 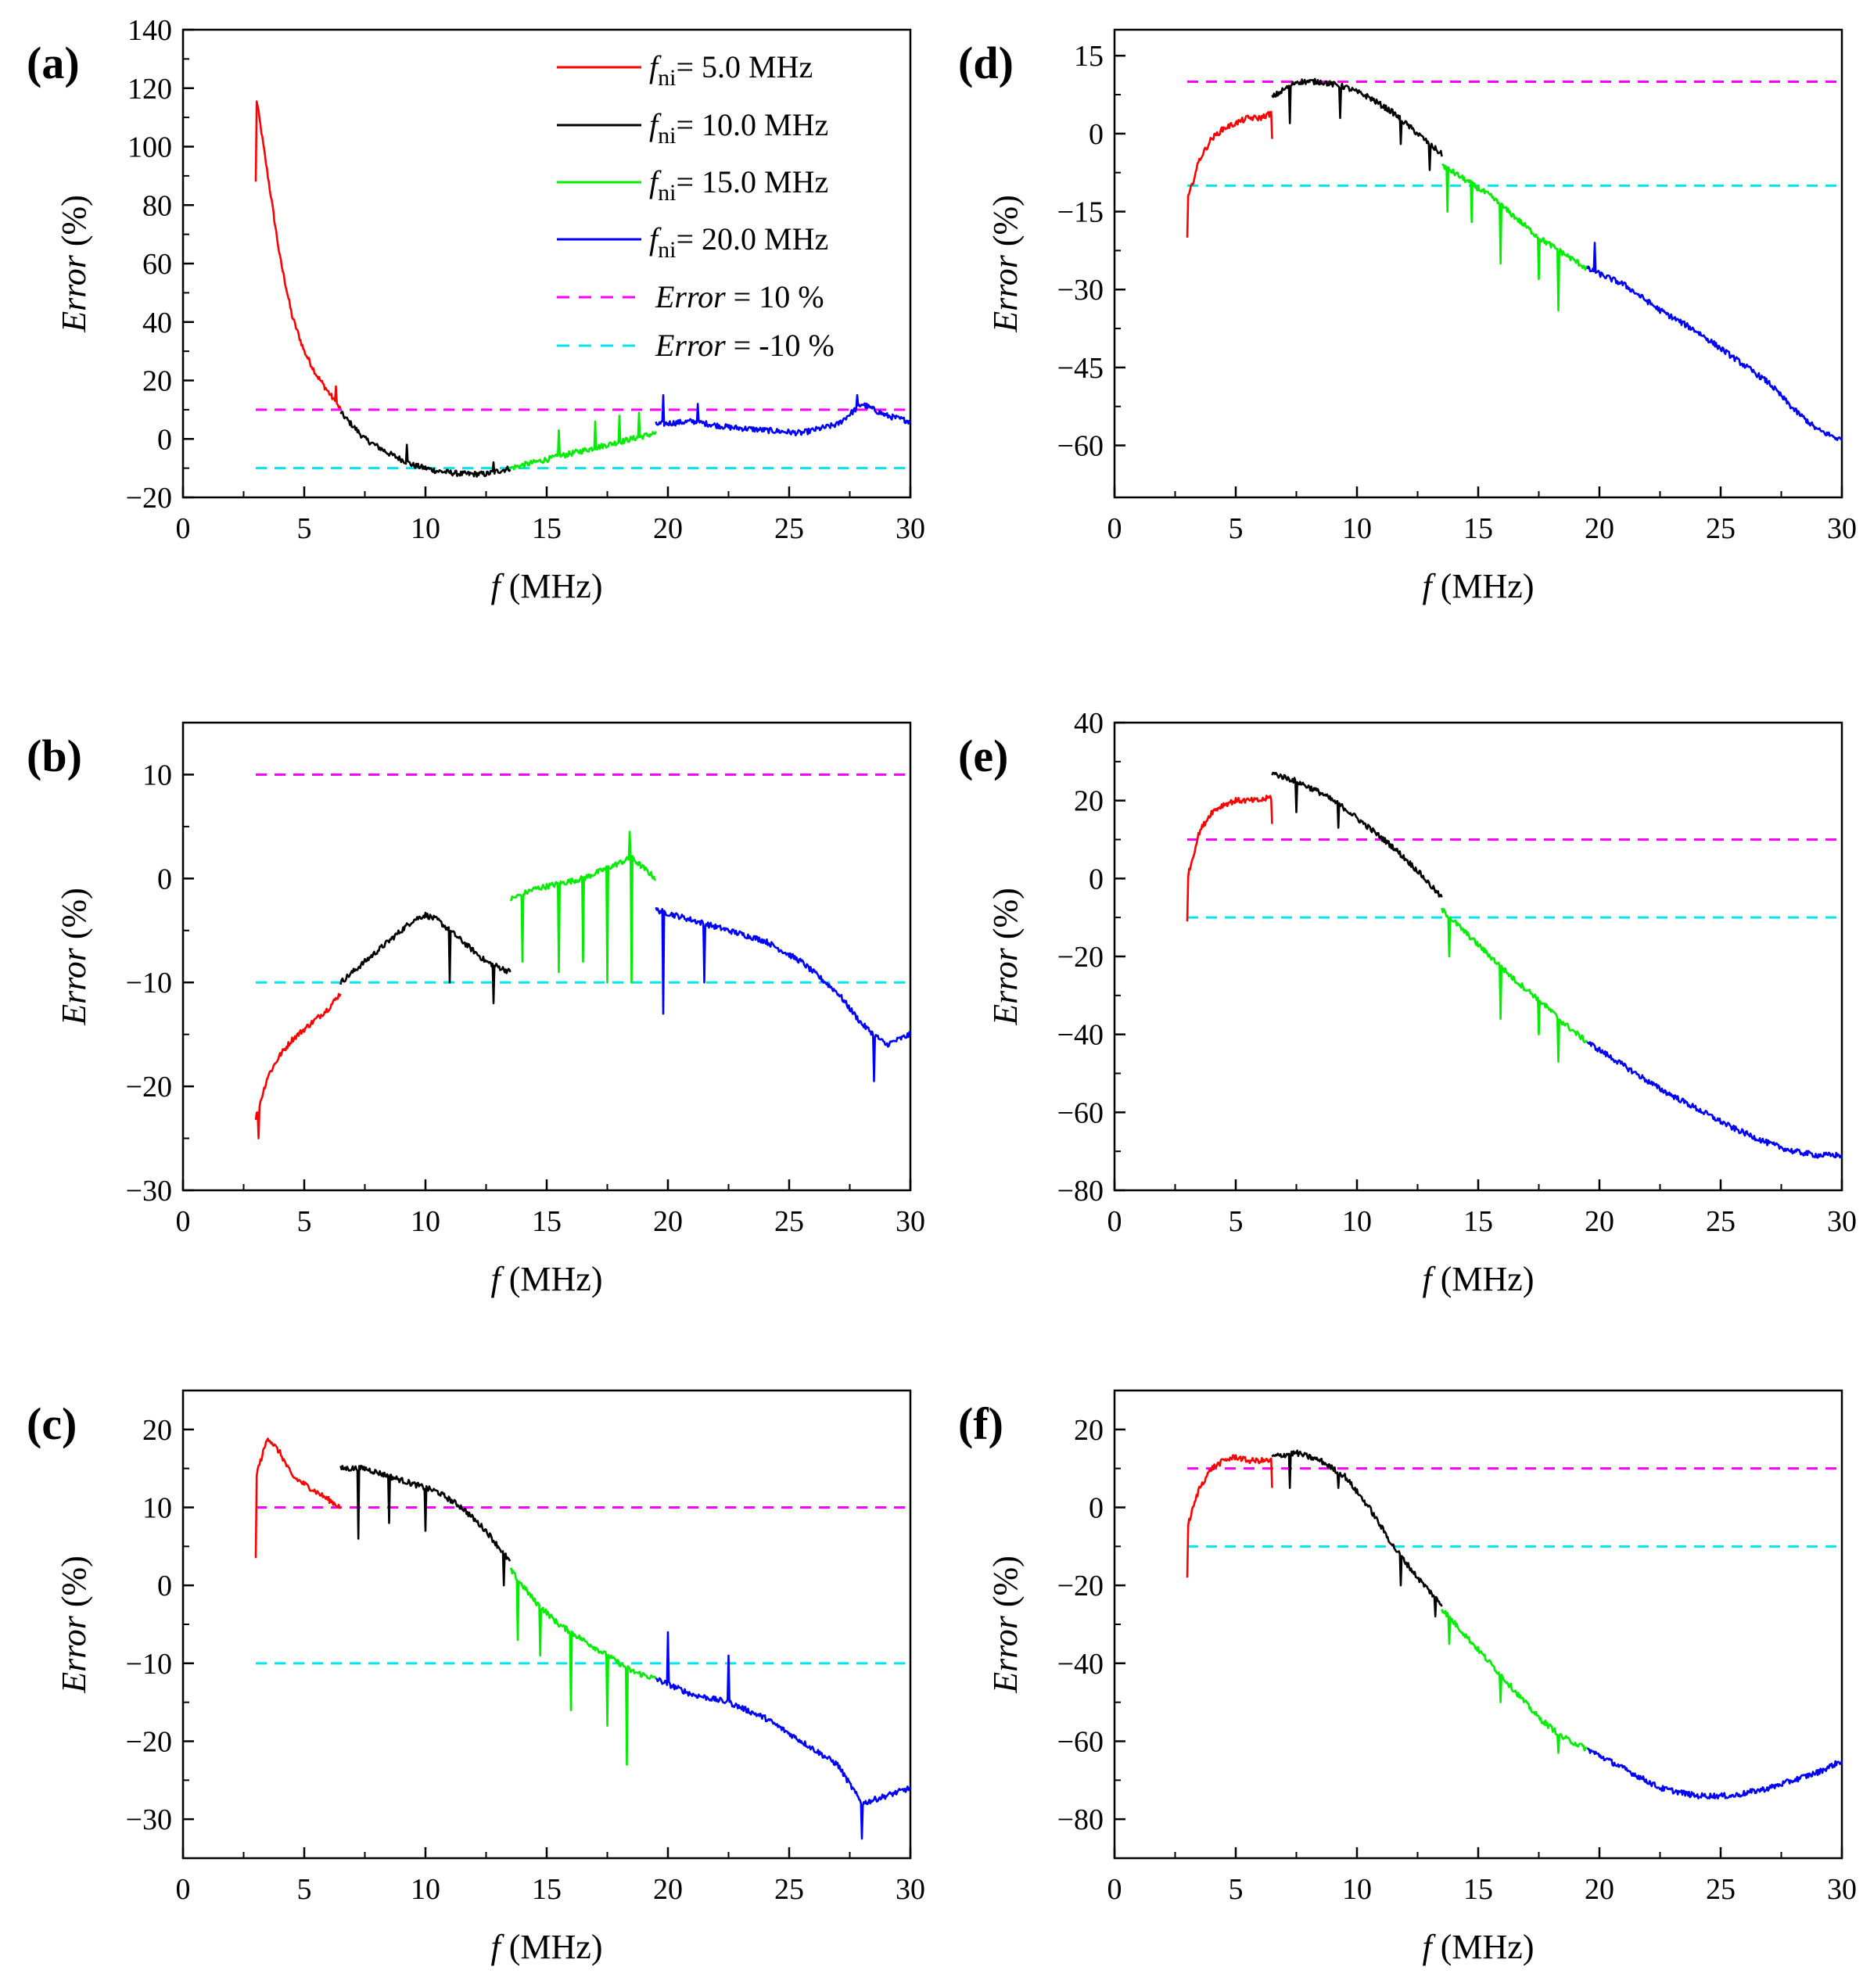 I want to click on legend-value: = 5.0 MHz, so click(x=744, y=66).